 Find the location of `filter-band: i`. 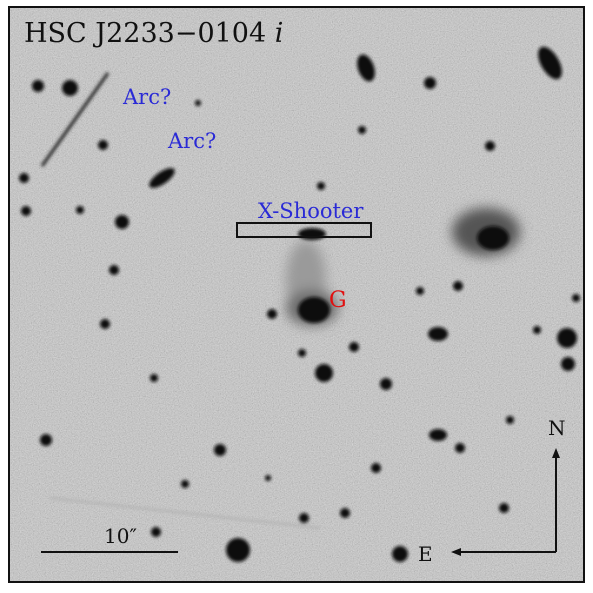

filter-band: i is located at coordinates (279, 33).